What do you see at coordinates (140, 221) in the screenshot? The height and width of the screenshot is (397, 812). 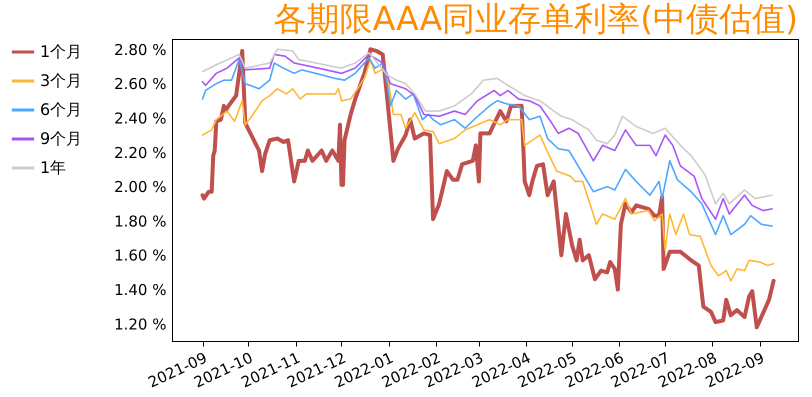 I see `y-tick-label: 1.80 %` at bounding box center [140, 221].